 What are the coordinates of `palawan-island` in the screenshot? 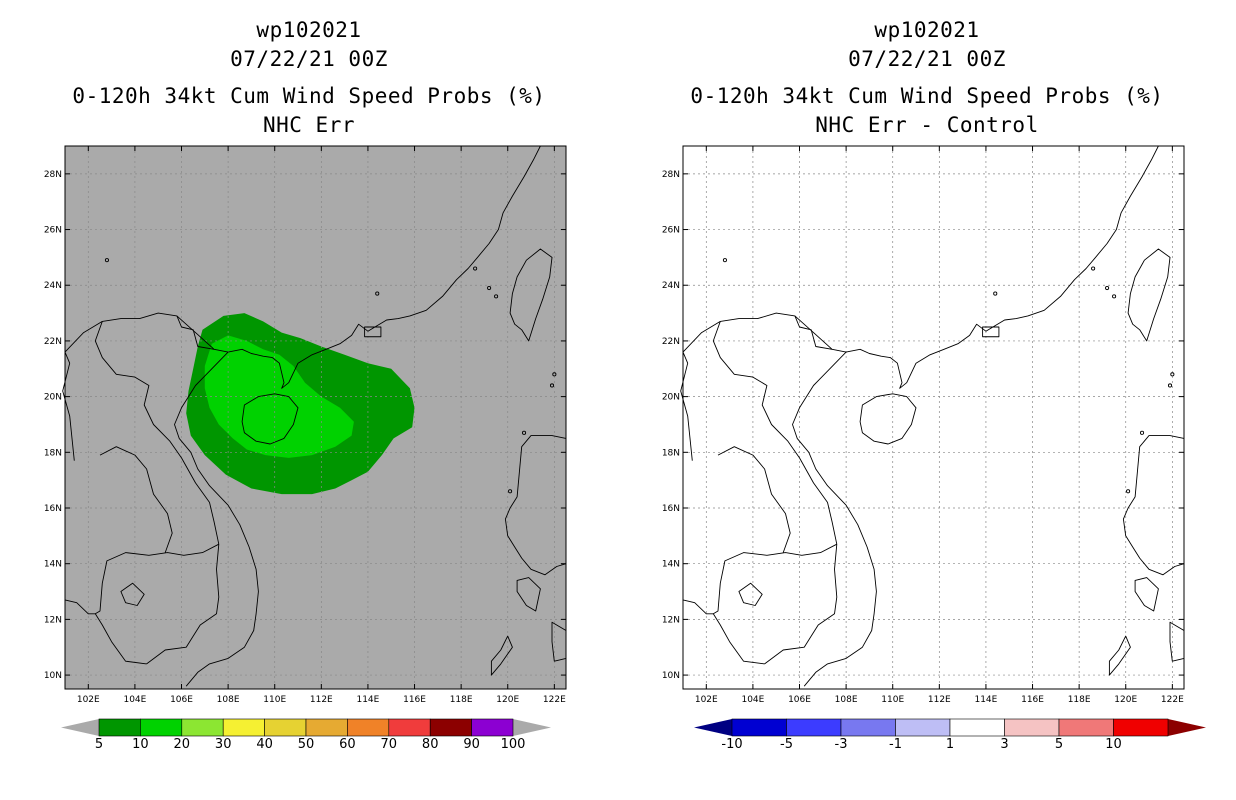 It's located at (501, 655).